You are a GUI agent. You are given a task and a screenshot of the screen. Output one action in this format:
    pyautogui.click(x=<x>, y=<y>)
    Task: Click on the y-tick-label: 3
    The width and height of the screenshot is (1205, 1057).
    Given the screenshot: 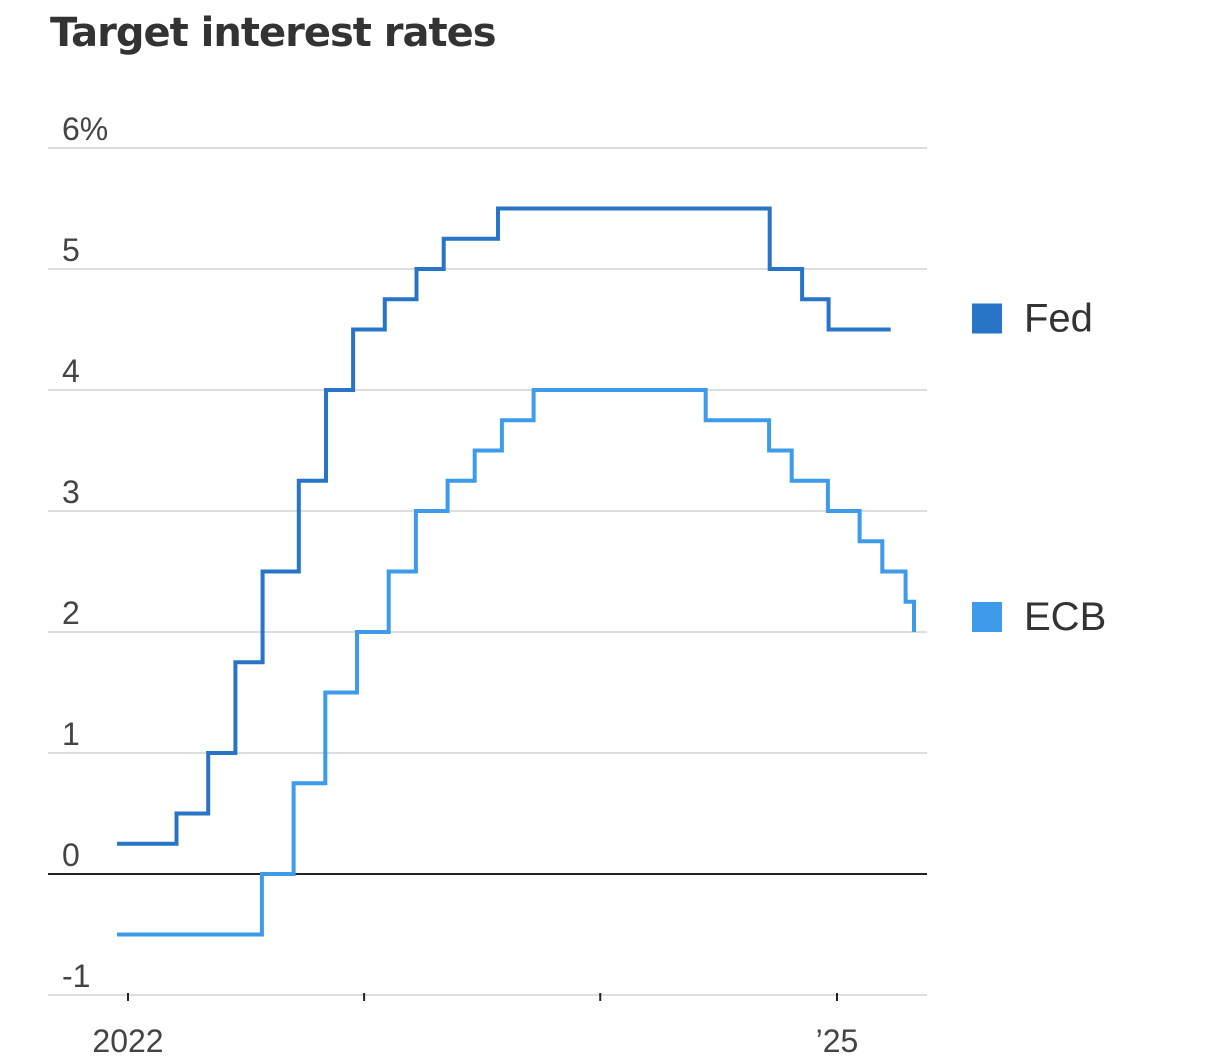 What is the action you would take?
    pyautogui.click(x=71, y=492)
    